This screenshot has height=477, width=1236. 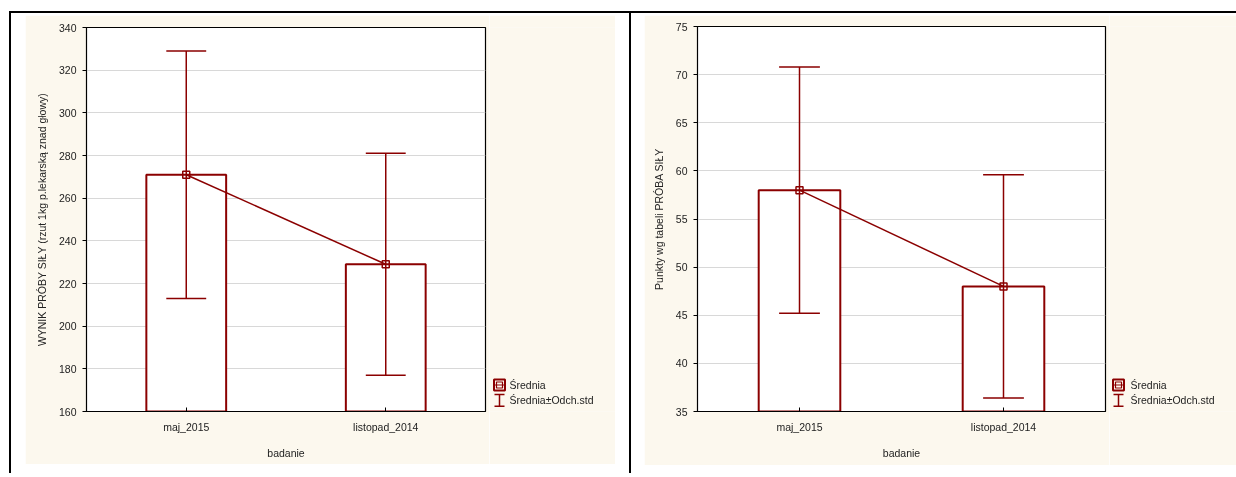 I want to click on y-tick-label: 260, so click(x=67, y=198).